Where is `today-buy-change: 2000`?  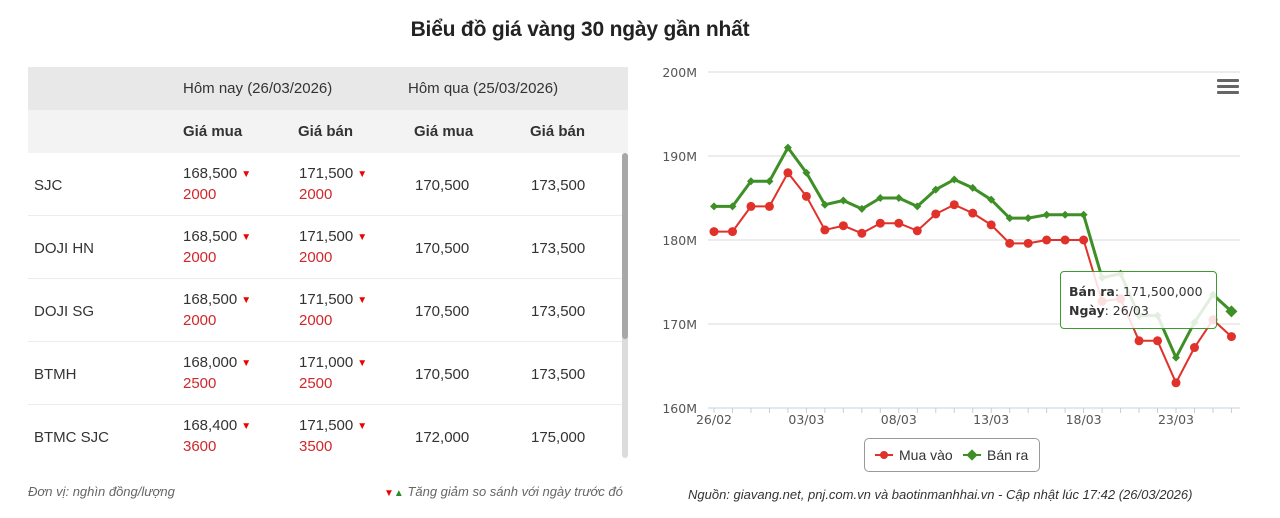 today-buy-change: 2000 is located at coordinates (200, 194).